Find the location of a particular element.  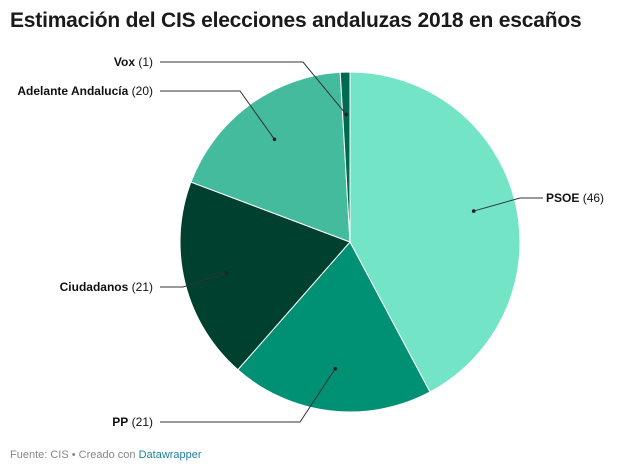

footer-credit-link: Datawrapper is located at coordinates (170, 455).